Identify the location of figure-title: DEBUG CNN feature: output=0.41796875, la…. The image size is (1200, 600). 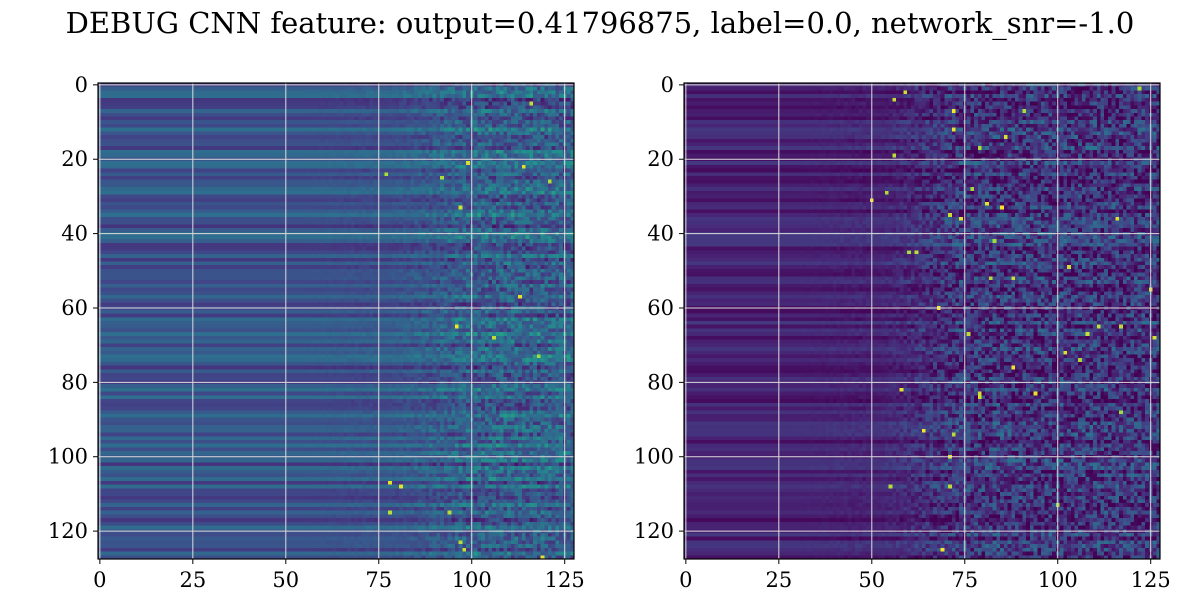
(600, 23).